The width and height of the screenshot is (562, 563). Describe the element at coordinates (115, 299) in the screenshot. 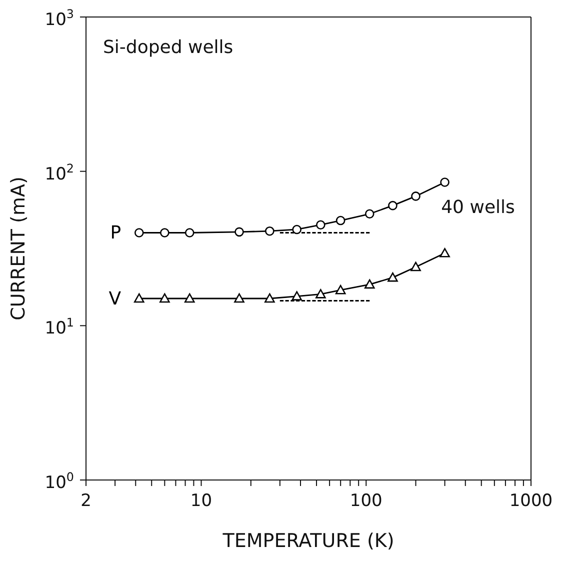

I see `series-label: V` at that location.